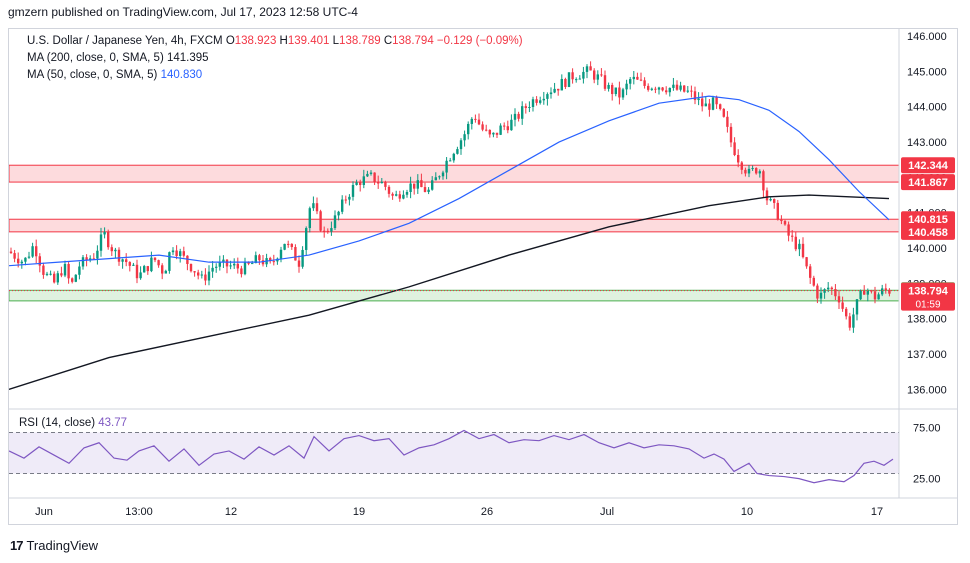 The height and width of the screenshot is (563, 970). Describe the element at coordinates (927, 355) in the screenshot. I see `price-tick-label: 137.000` at that location.